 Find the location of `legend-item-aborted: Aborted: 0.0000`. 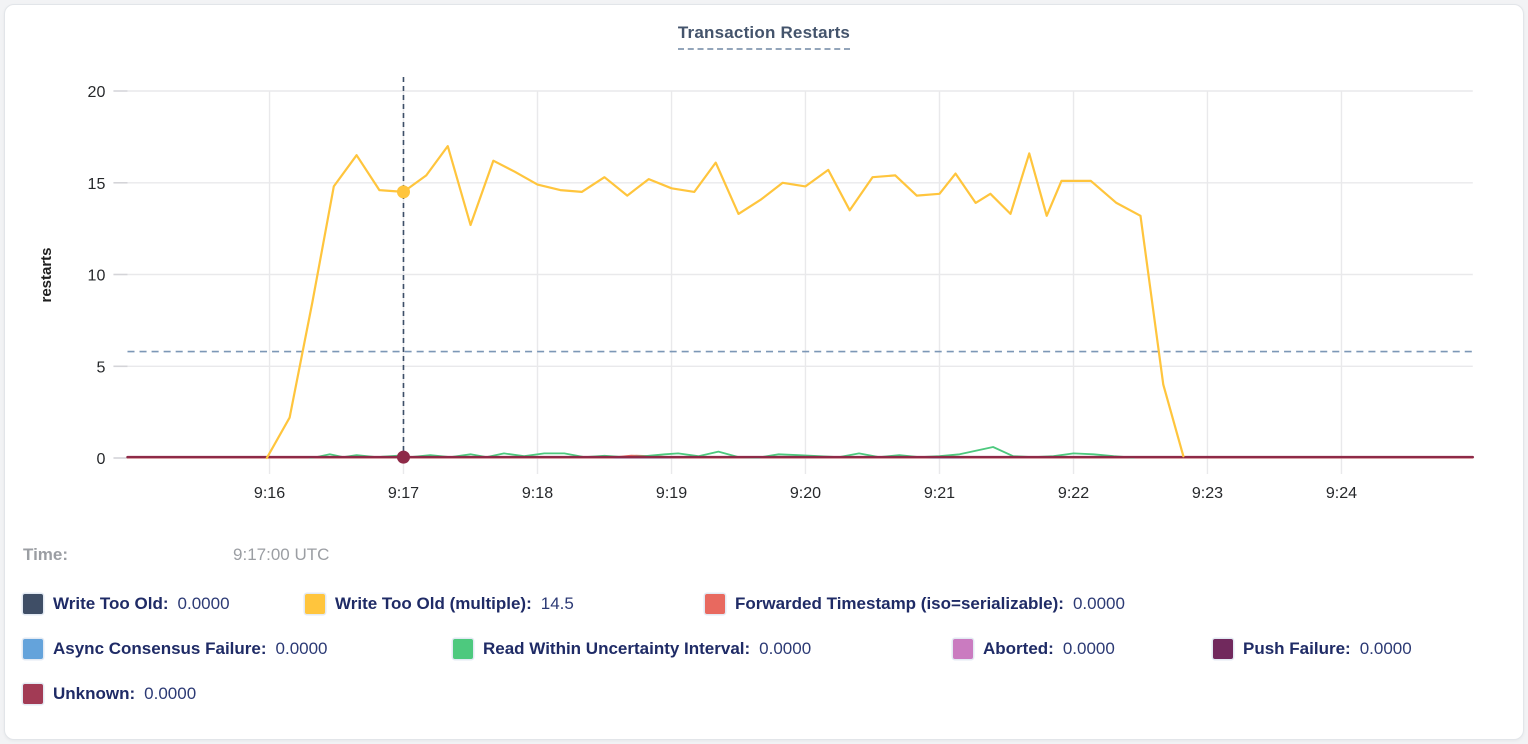

legend-item-aborted: Aborted: 0.0000 is located at coordinates (1083, 648).